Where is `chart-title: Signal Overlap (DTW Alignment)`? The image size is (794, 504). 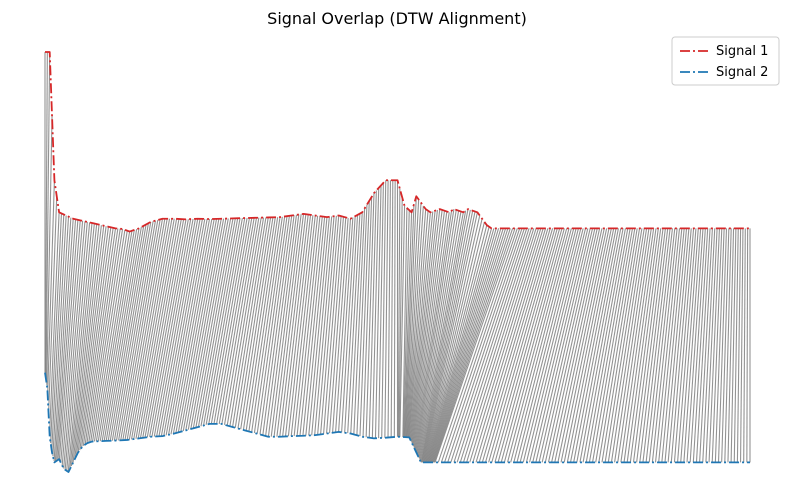 chart-title: Signal Overlap (DTW Alignment) is located at coordinates (397, 18).